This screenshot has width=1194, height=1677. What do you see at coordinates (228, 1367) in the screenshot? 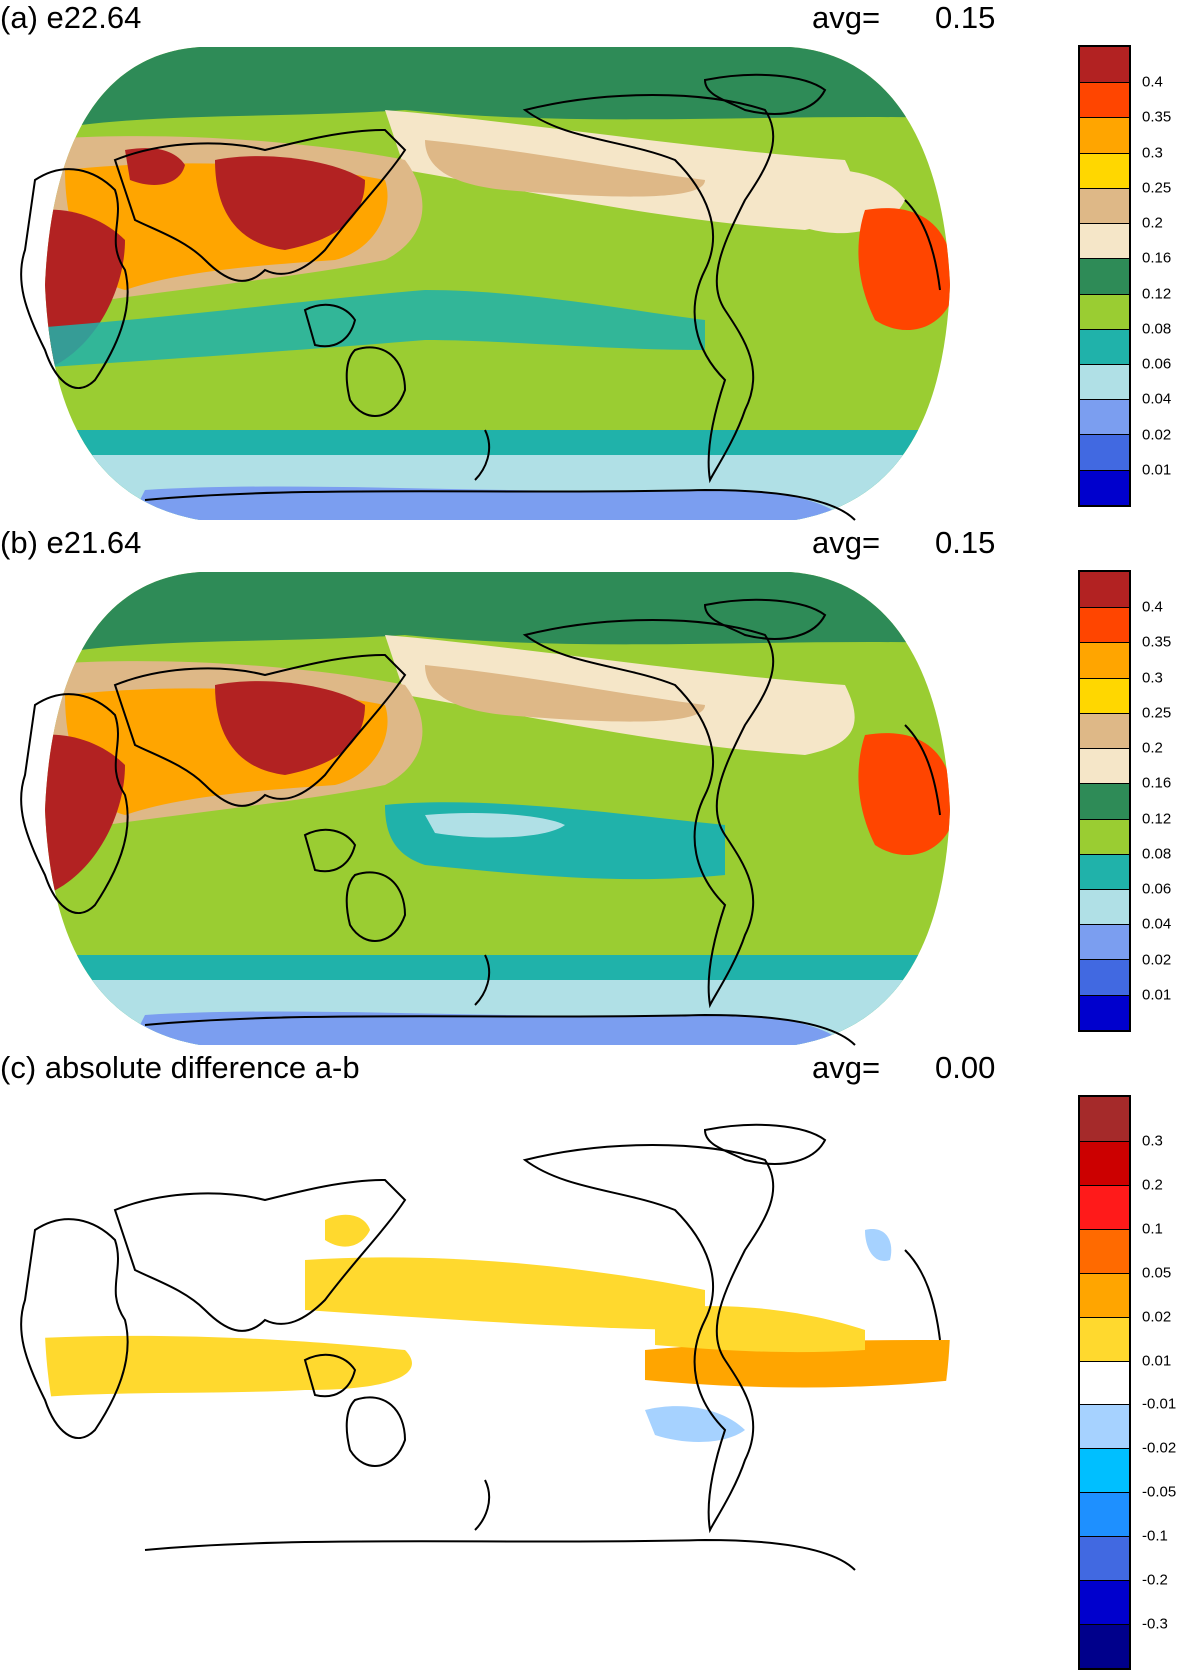
I see `indian-positive-band` at bounding box center [228, 1367].